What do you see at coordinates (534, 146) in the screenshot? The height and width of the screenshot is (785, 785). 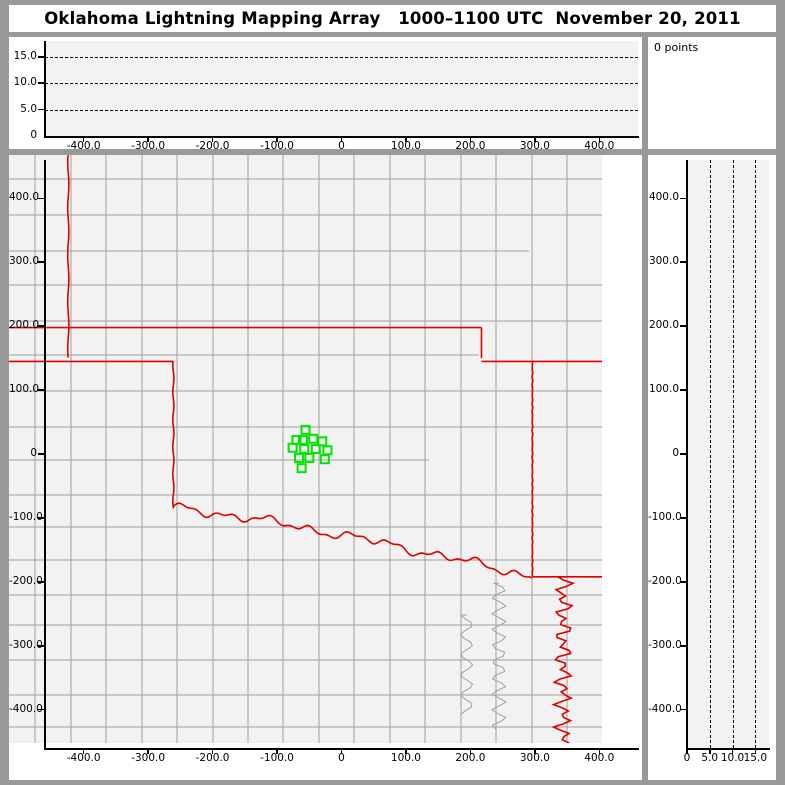 I see `x-tick-label: 300.0` at bounding box center [534, 146].